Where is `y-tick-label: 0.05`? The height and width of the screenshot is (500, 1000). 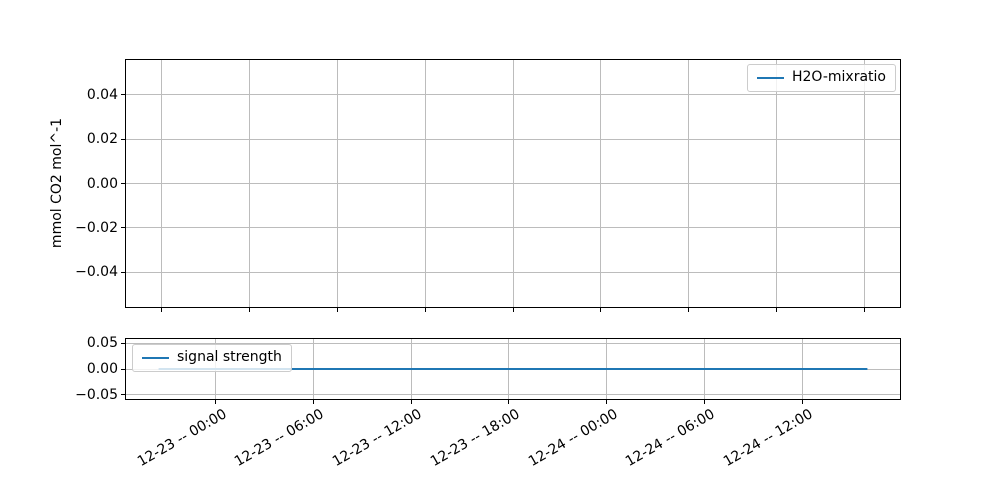
y-tick-label: 0.05 is located at coordinates (102, 343).